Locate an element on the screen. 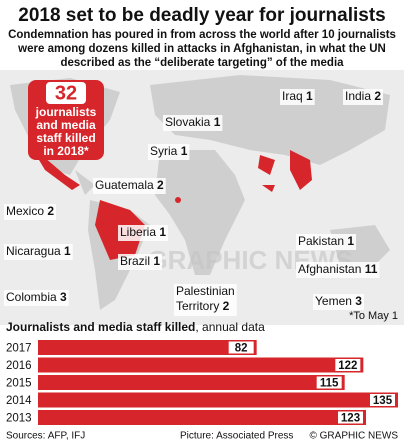 The height and width of the screenshot is (448, 404). country-name: Afghanistan is located at coordinates (331, 269).